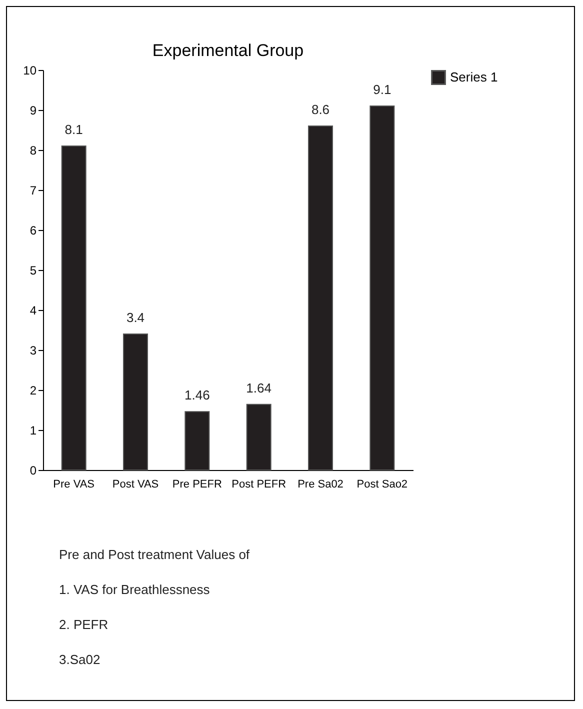 The height and width of the screenshot is (709, 583). What do you see at coordinates (80, 659) in the screenshot?
I see `text: 3.Sa02` at bounding box center [80, 659].